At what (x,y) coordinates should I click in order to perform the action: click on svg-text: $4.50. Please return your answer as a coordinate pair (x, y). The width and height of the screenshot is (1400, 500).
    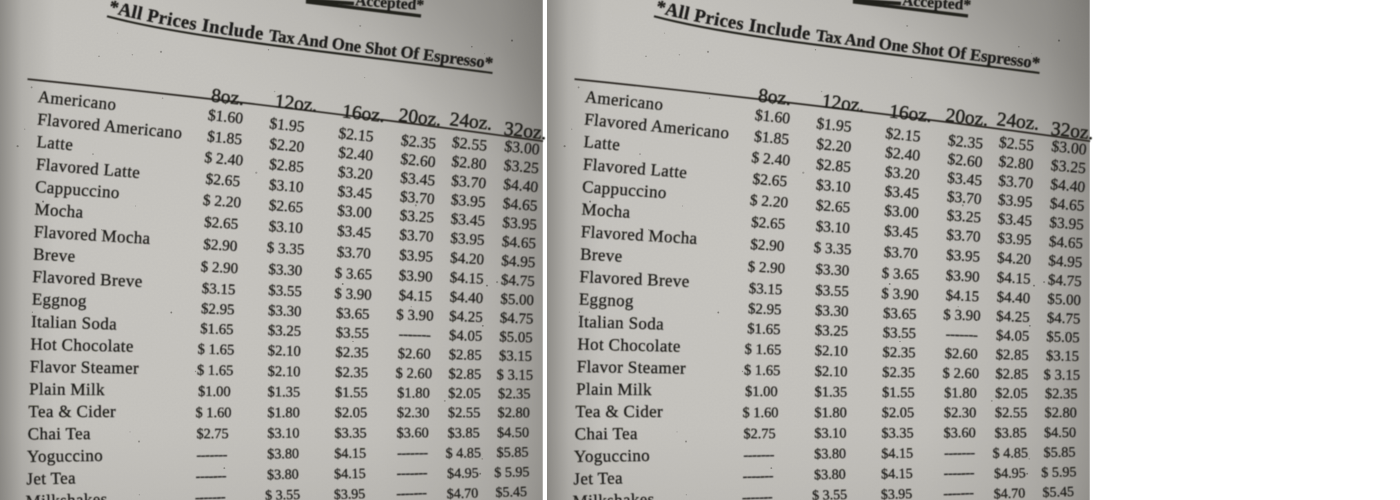
    Looking at the image, I should click on (513, 433).